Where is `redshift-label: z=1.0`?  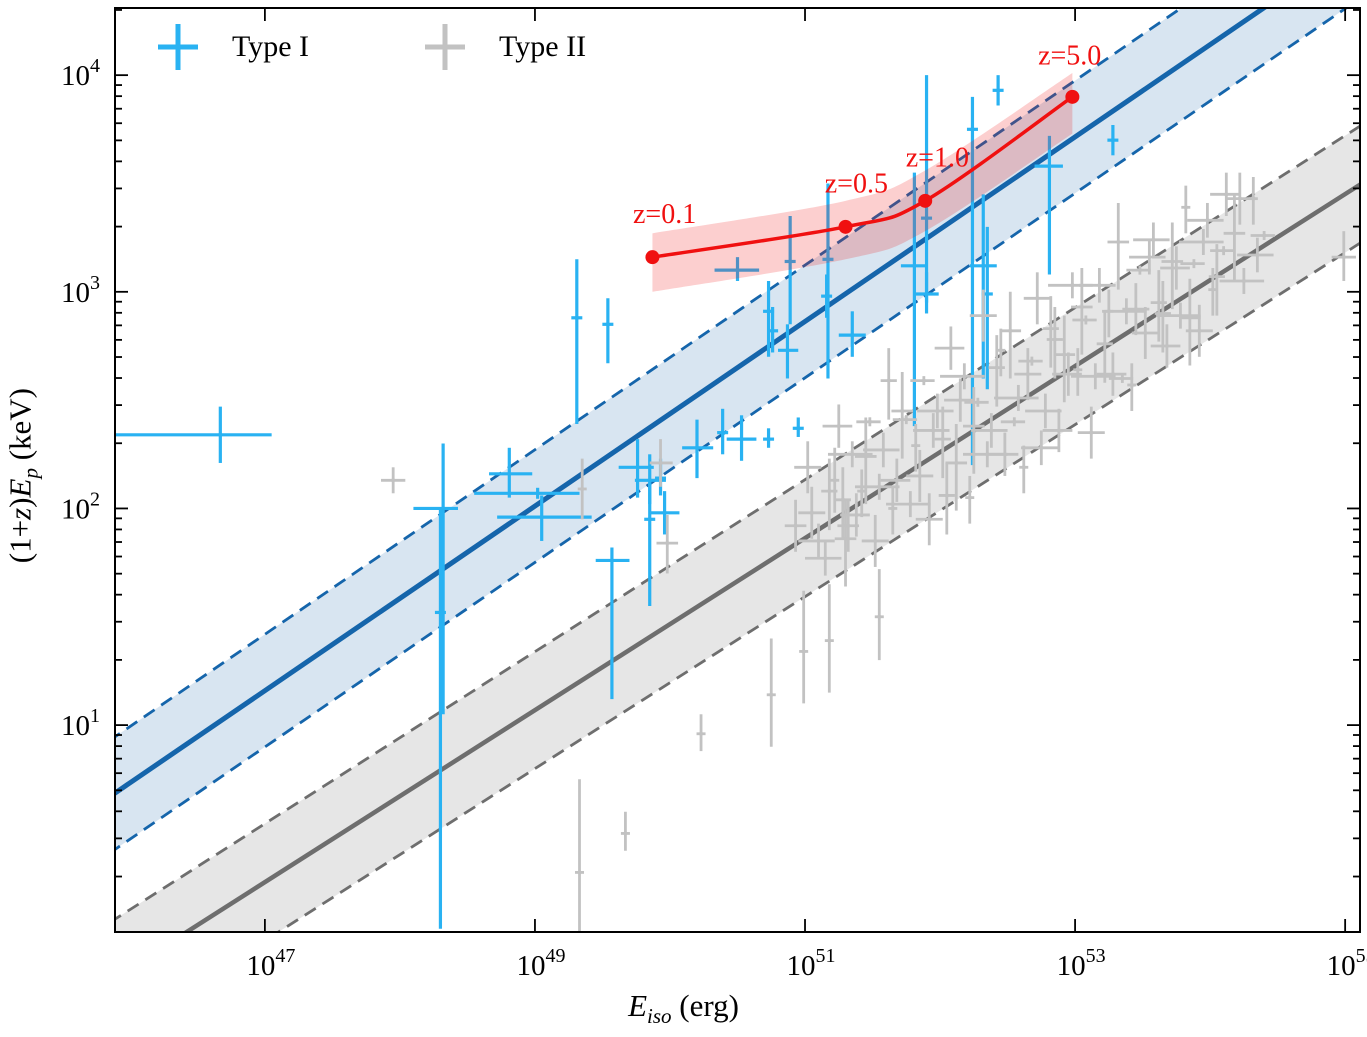
redshift-label: z=1.0 is located at coordinates (937, 157).